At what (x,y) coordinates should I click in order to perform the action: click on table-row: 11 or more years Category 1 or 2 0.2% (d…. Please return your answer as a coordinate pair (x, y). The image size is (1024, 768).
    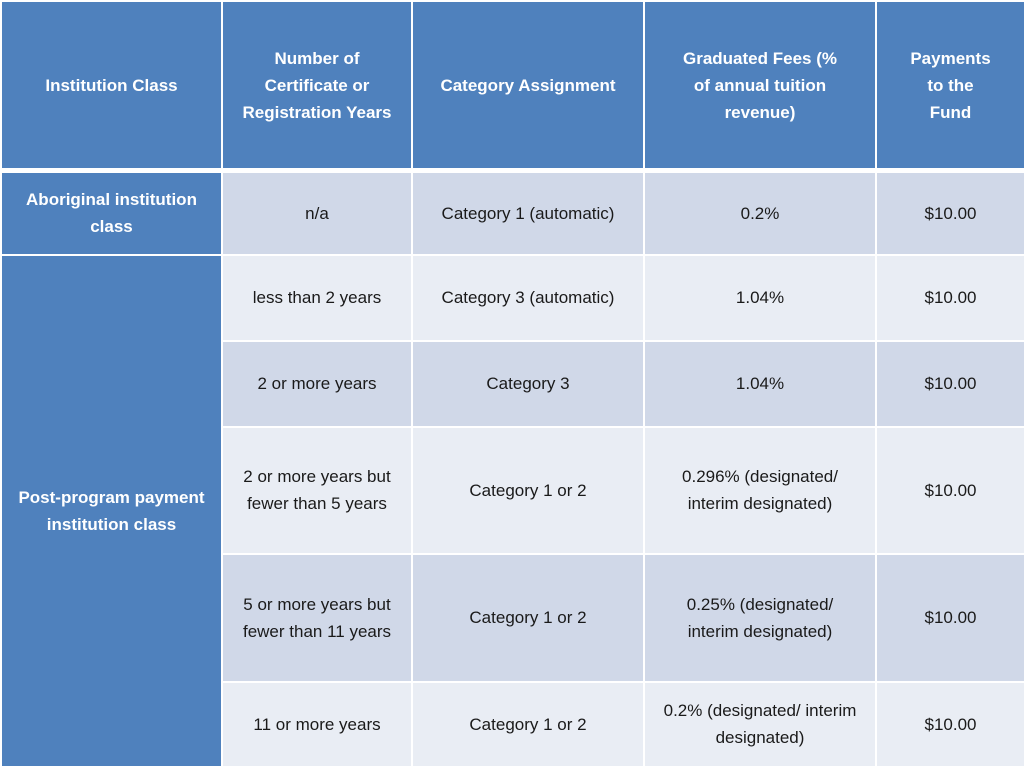
    Looking at the image, I should click on (512, 724).